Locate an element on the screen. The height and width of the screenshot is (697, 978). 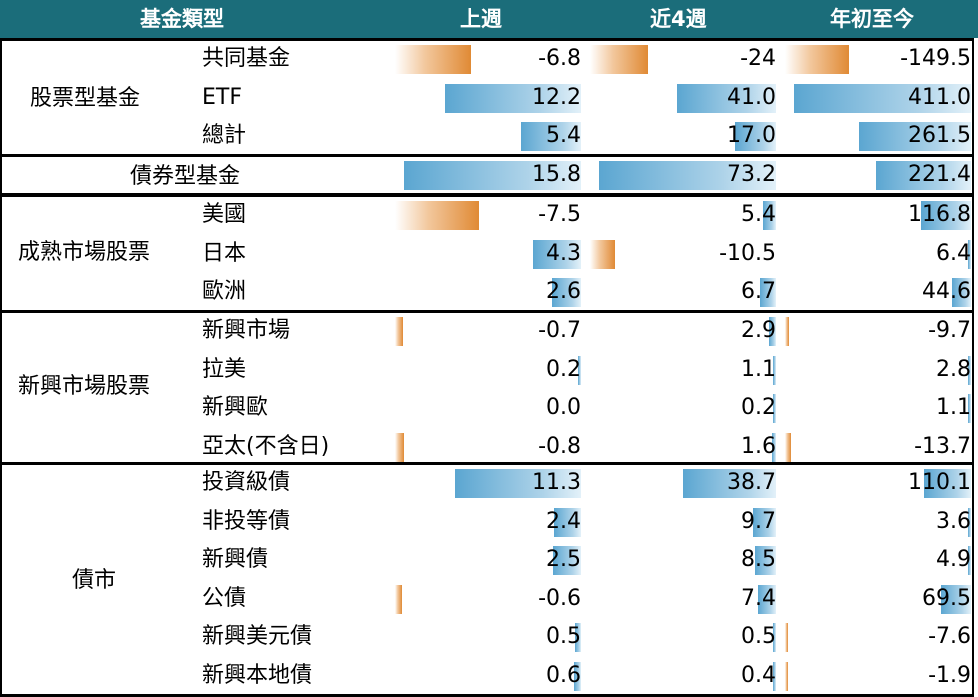
cell-value: 221.4 is located at coordinates (939, 174).